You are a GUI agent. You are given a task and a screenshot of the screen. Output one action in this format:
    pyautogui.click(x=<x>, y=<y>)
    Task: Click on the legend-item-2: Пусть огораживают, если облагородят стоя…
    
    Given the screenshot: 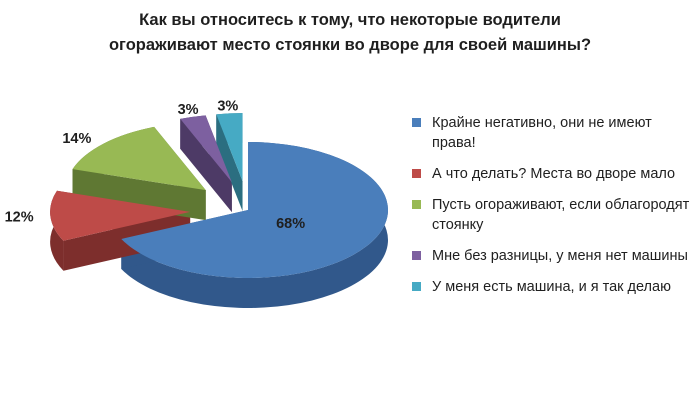 What is the action you would take?
    pyautogui.click(x=554, y=215)
    